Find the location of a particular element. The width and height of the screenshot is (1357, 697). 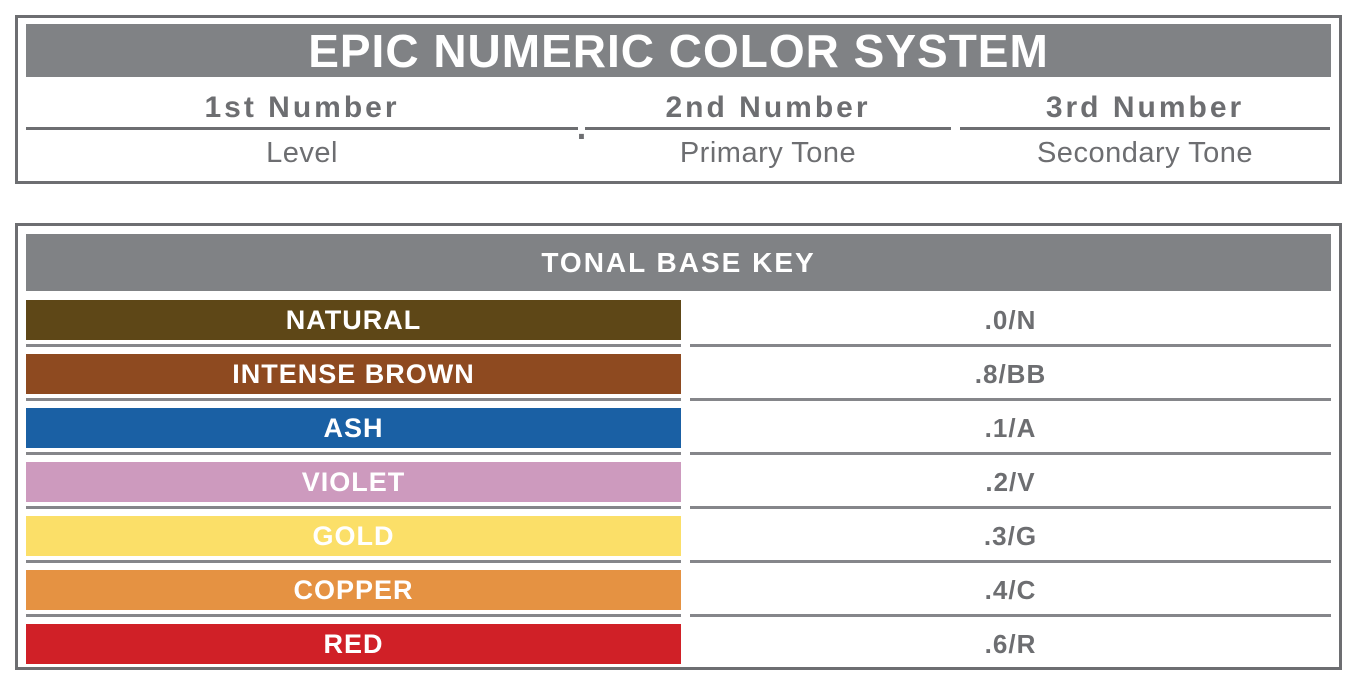

copper-label: COPPER is located at coordinates (353, 589).